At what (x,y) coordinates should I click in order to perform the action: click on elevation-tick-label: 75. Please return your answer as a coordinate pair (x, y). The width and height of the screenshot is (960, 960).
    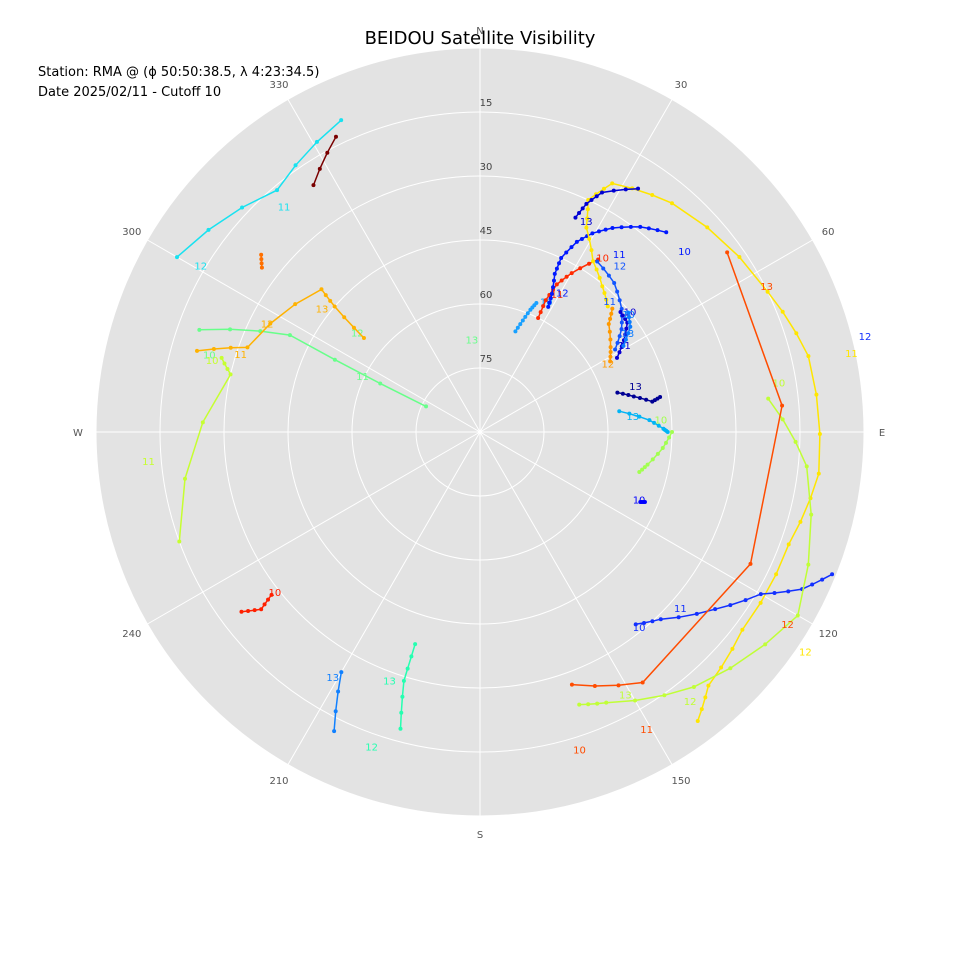
    Looking at the image, I should click on (486, 359).